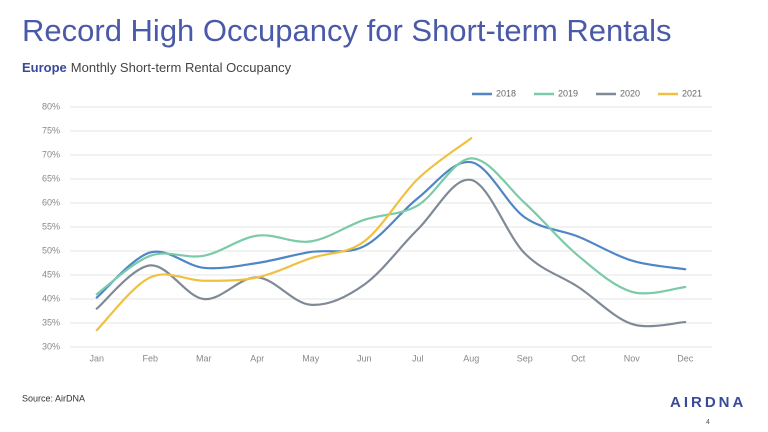 This screenshot has height=432, width=768. What do you see at coordinates (525, 358) in the screenshot?
I see `x-tick-label: Sep` at bounding box center [525, 358].